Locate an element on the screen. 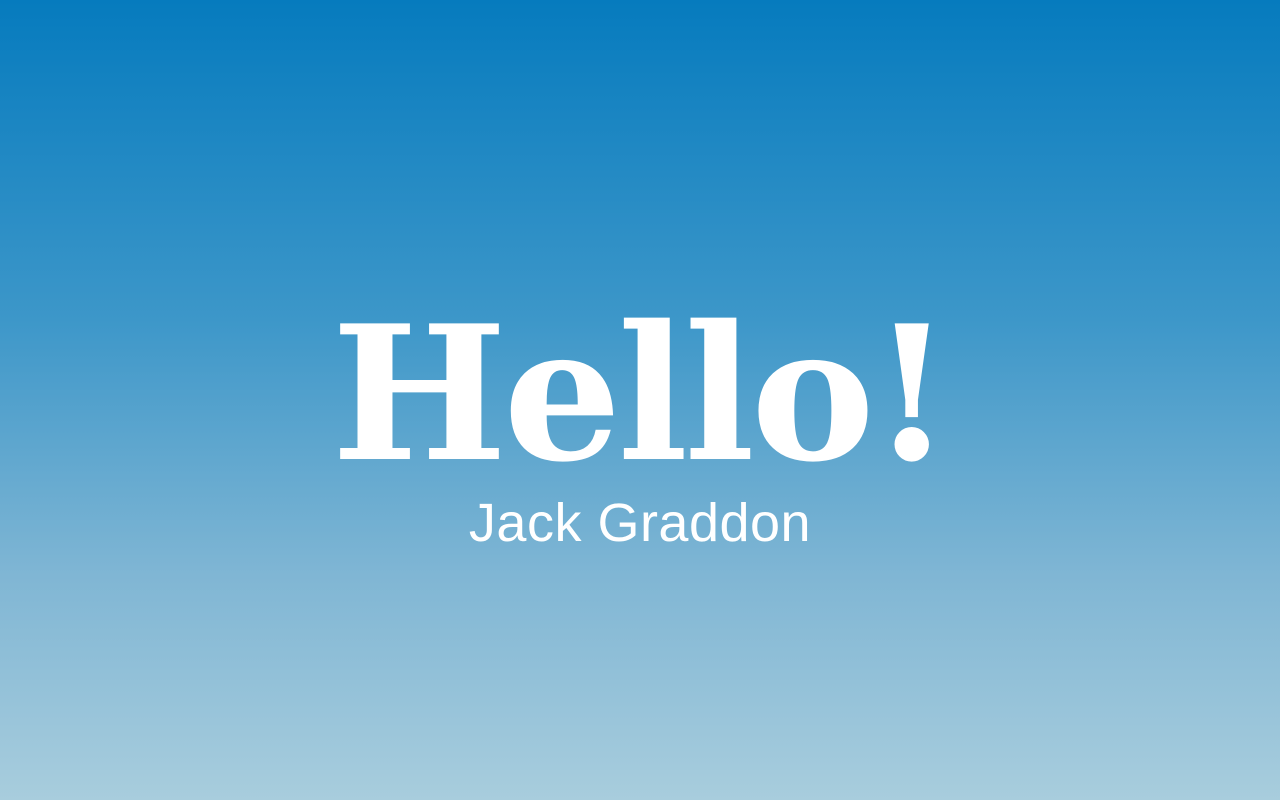  hello-title: Hello! is located at coordinates (641, 393).